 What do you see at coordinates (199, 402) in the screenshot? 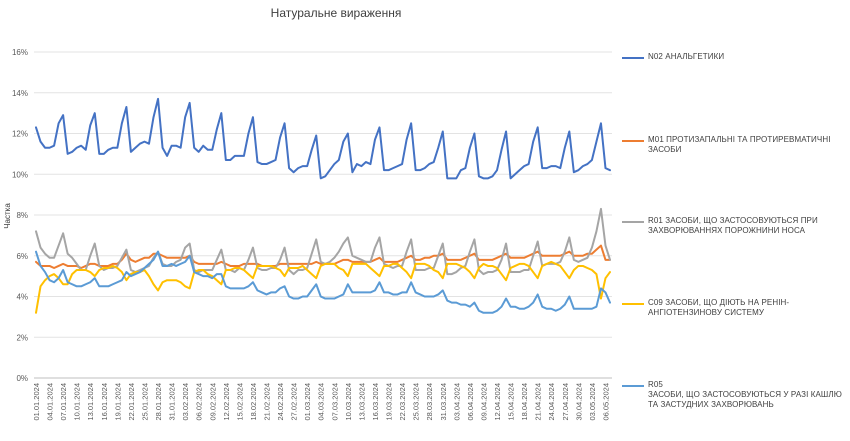
I see `x-tick-label: 06.02.2024` at bounding box center [199, 402].